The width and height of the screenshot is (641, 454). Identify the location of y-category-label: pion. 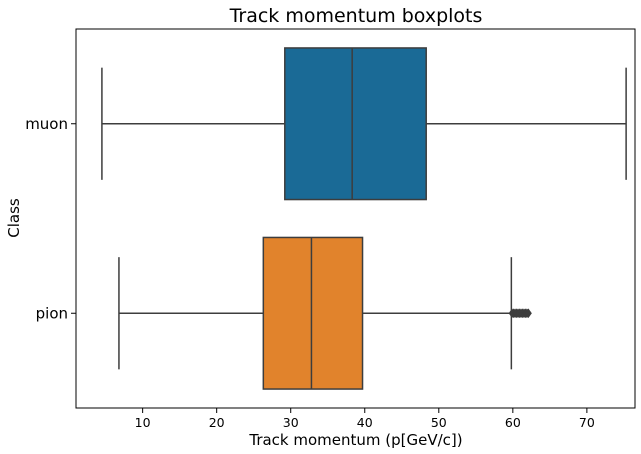
(52, 313).